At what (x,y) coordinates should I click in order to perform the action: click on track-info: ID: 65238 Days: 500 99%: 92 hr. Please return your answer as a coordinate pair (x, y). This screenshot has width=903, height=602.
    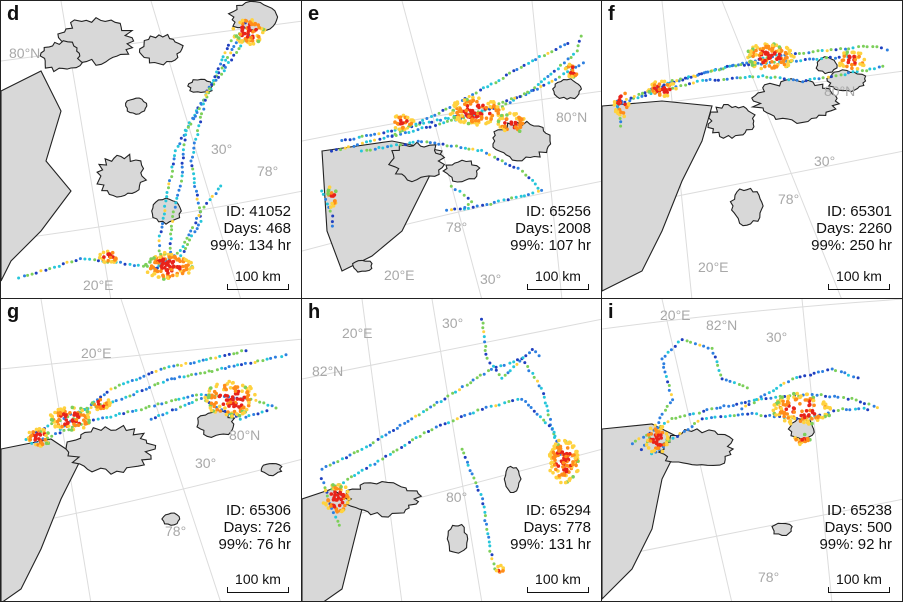
    Looking at the image, I should click on (855, 527).